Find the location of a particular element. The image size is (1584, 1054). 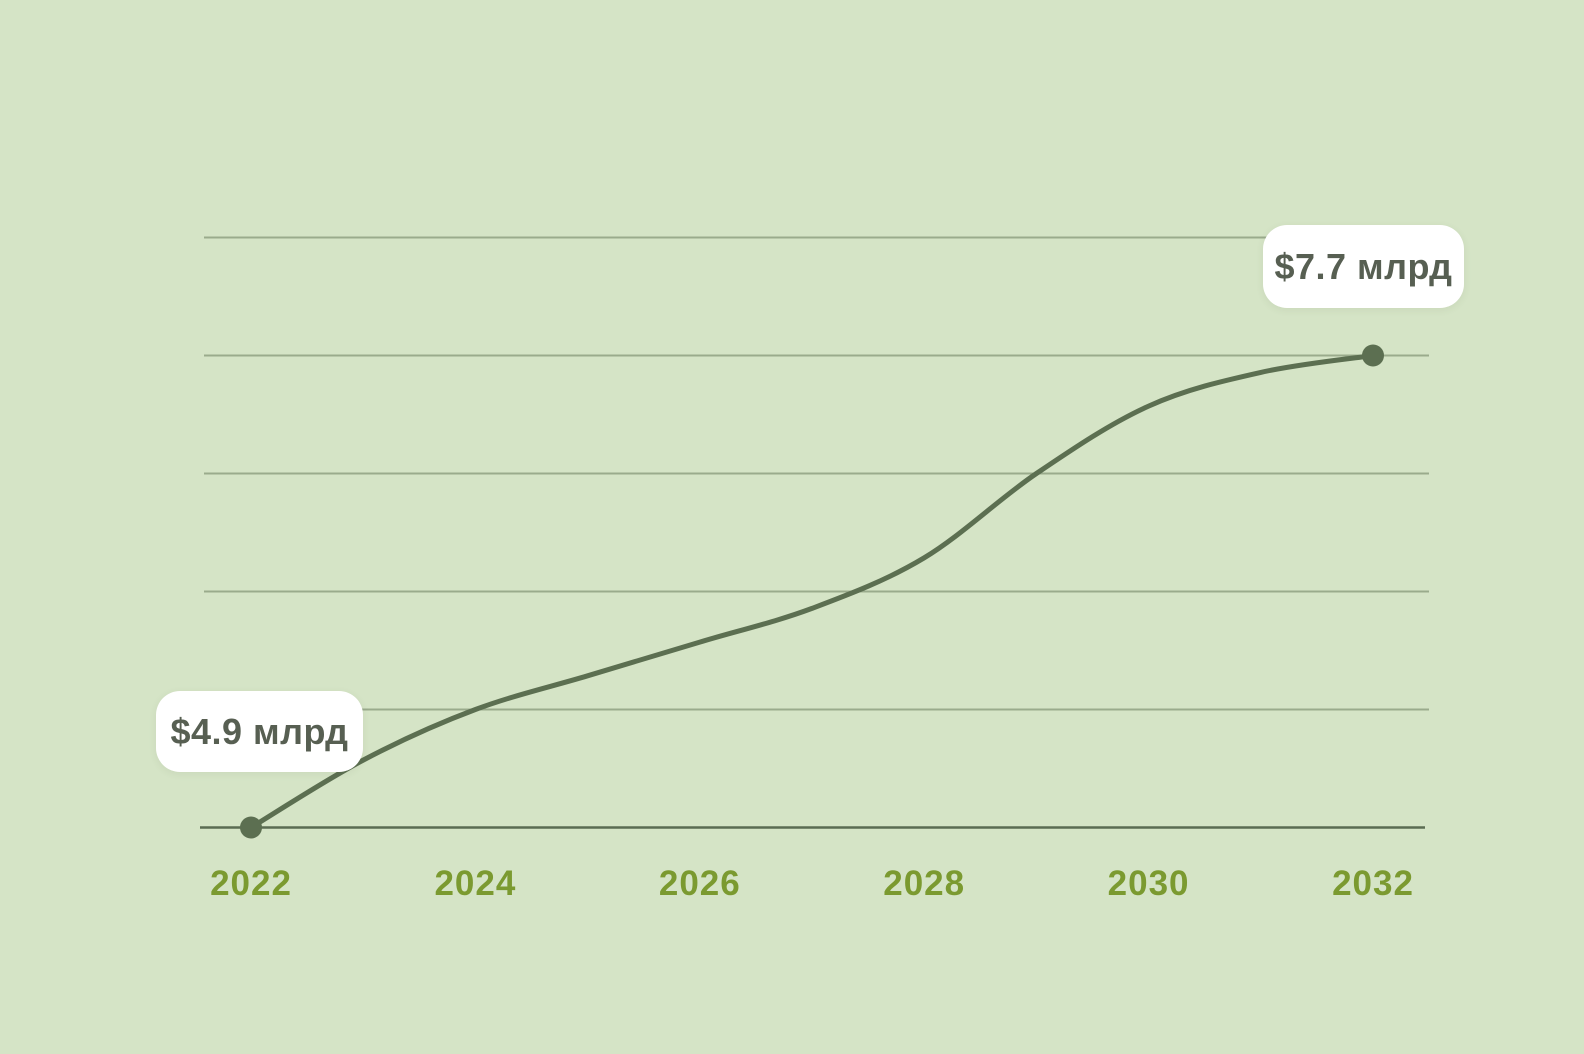

data-point-start-marker is located at coordinates (251, 827).